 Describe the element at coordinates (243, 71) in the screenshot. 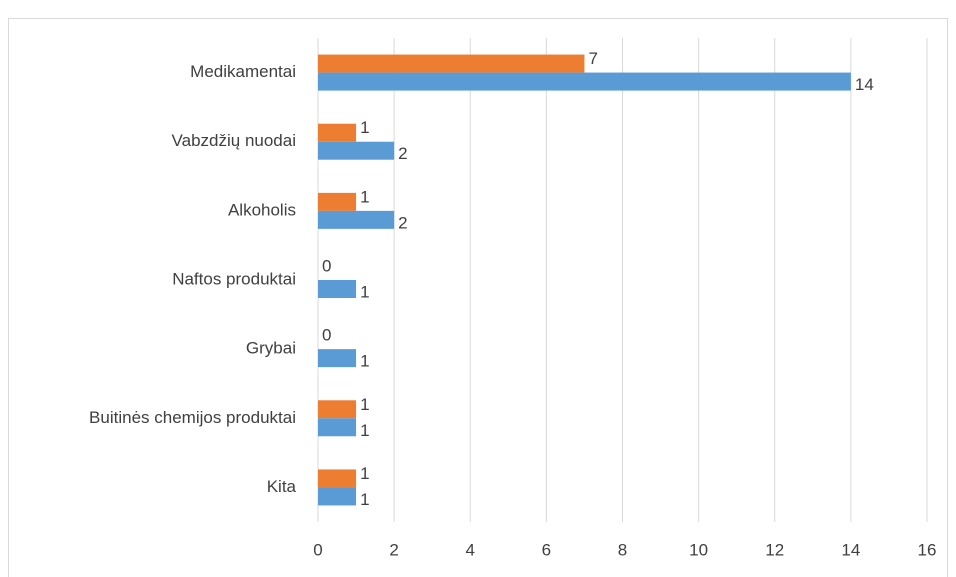

I see `y-tick-label: Medikamentai` at that location.